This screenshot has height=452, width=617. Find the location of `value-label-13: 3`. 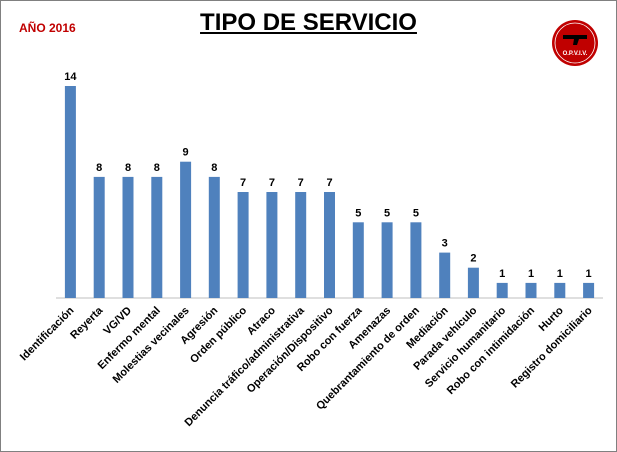

value-label-13: 3 is located at coordinates (445, 244).